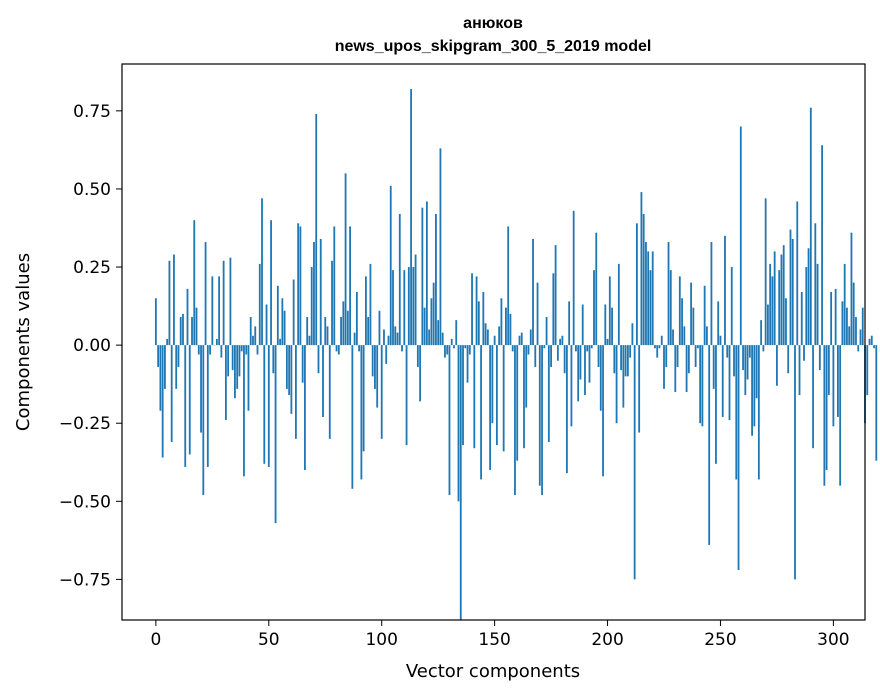 The height and width of the screenshot is (700, 880). Describe the element at coordinates (92, 268) in the screenshot. I see `y-tick-label: 0.25` at that location.